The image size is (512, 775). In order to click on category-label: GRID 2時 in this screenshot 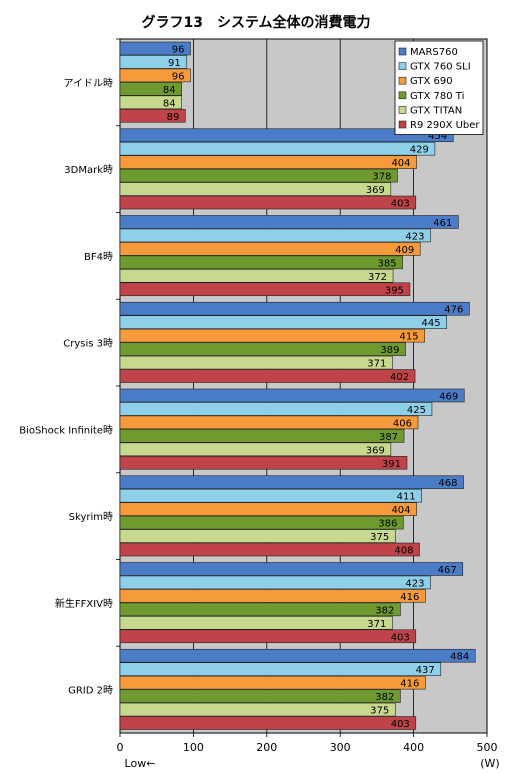, I will do `click(90, 691)`.